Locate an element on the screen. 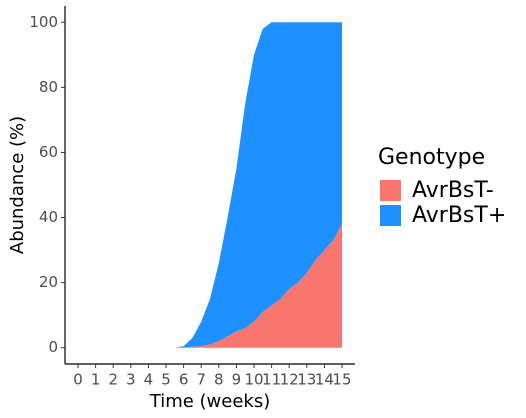  y-tick-label: 100 is located at coordinates (43, 22).